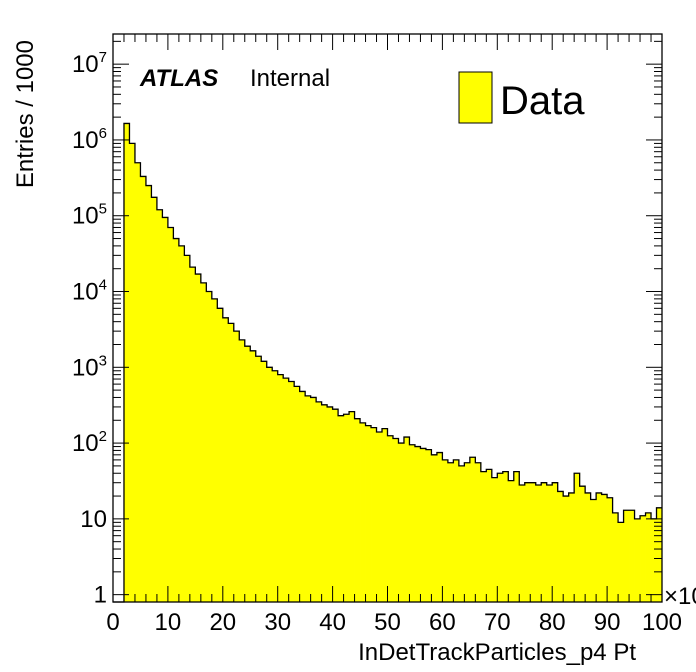 The height and width of the screenshot is (672, 696). I want to click on x-tick-labels: 0 10 20 30 40 50 60 70 80 90 100, so click(394, 622).